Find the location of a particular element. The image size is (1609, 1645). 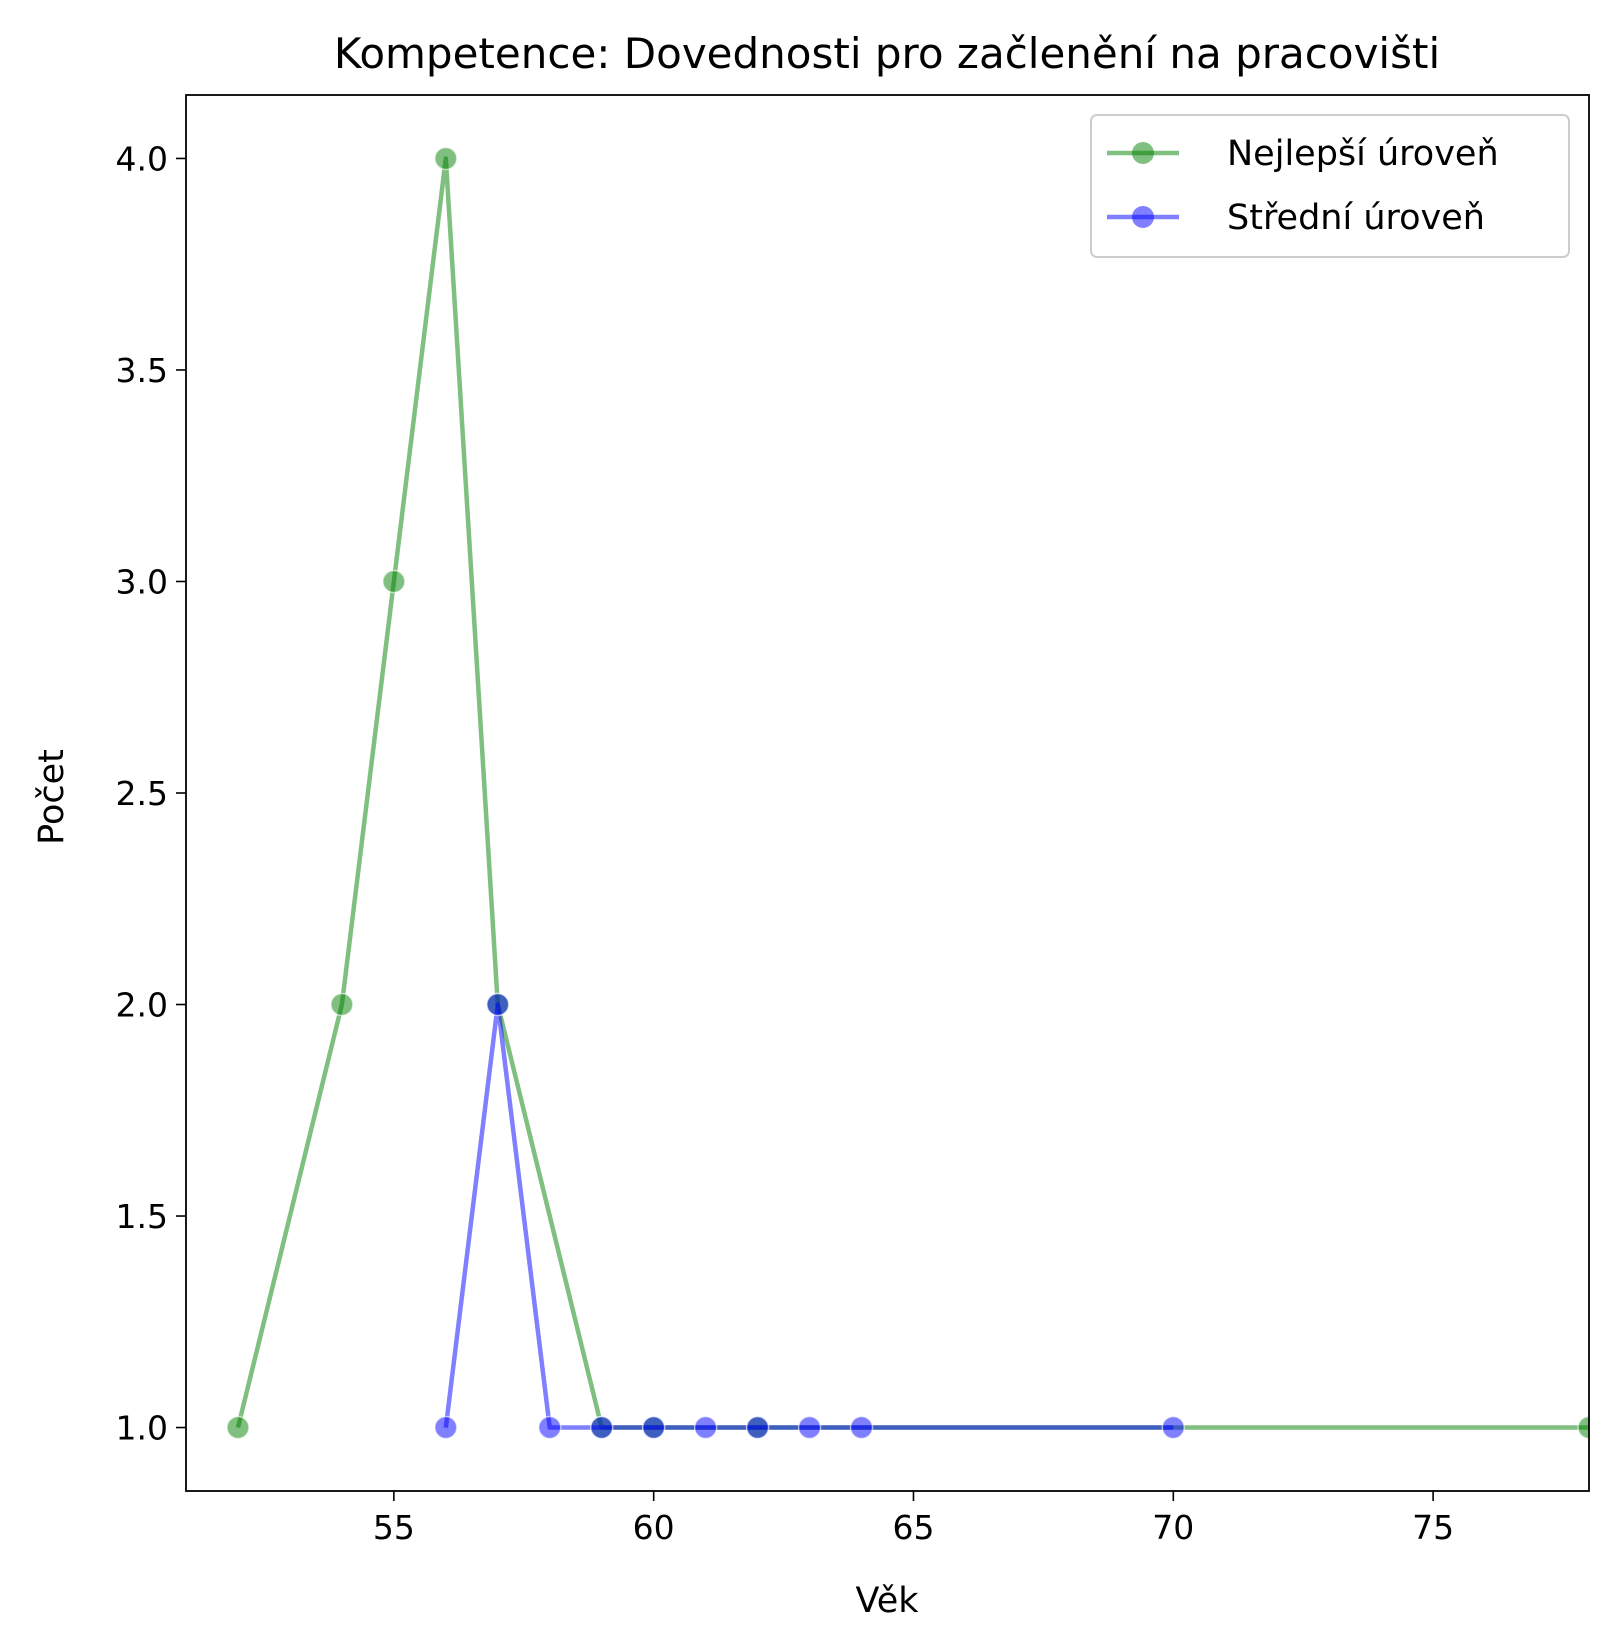

legend-box is located at coordinates (1330, 186).